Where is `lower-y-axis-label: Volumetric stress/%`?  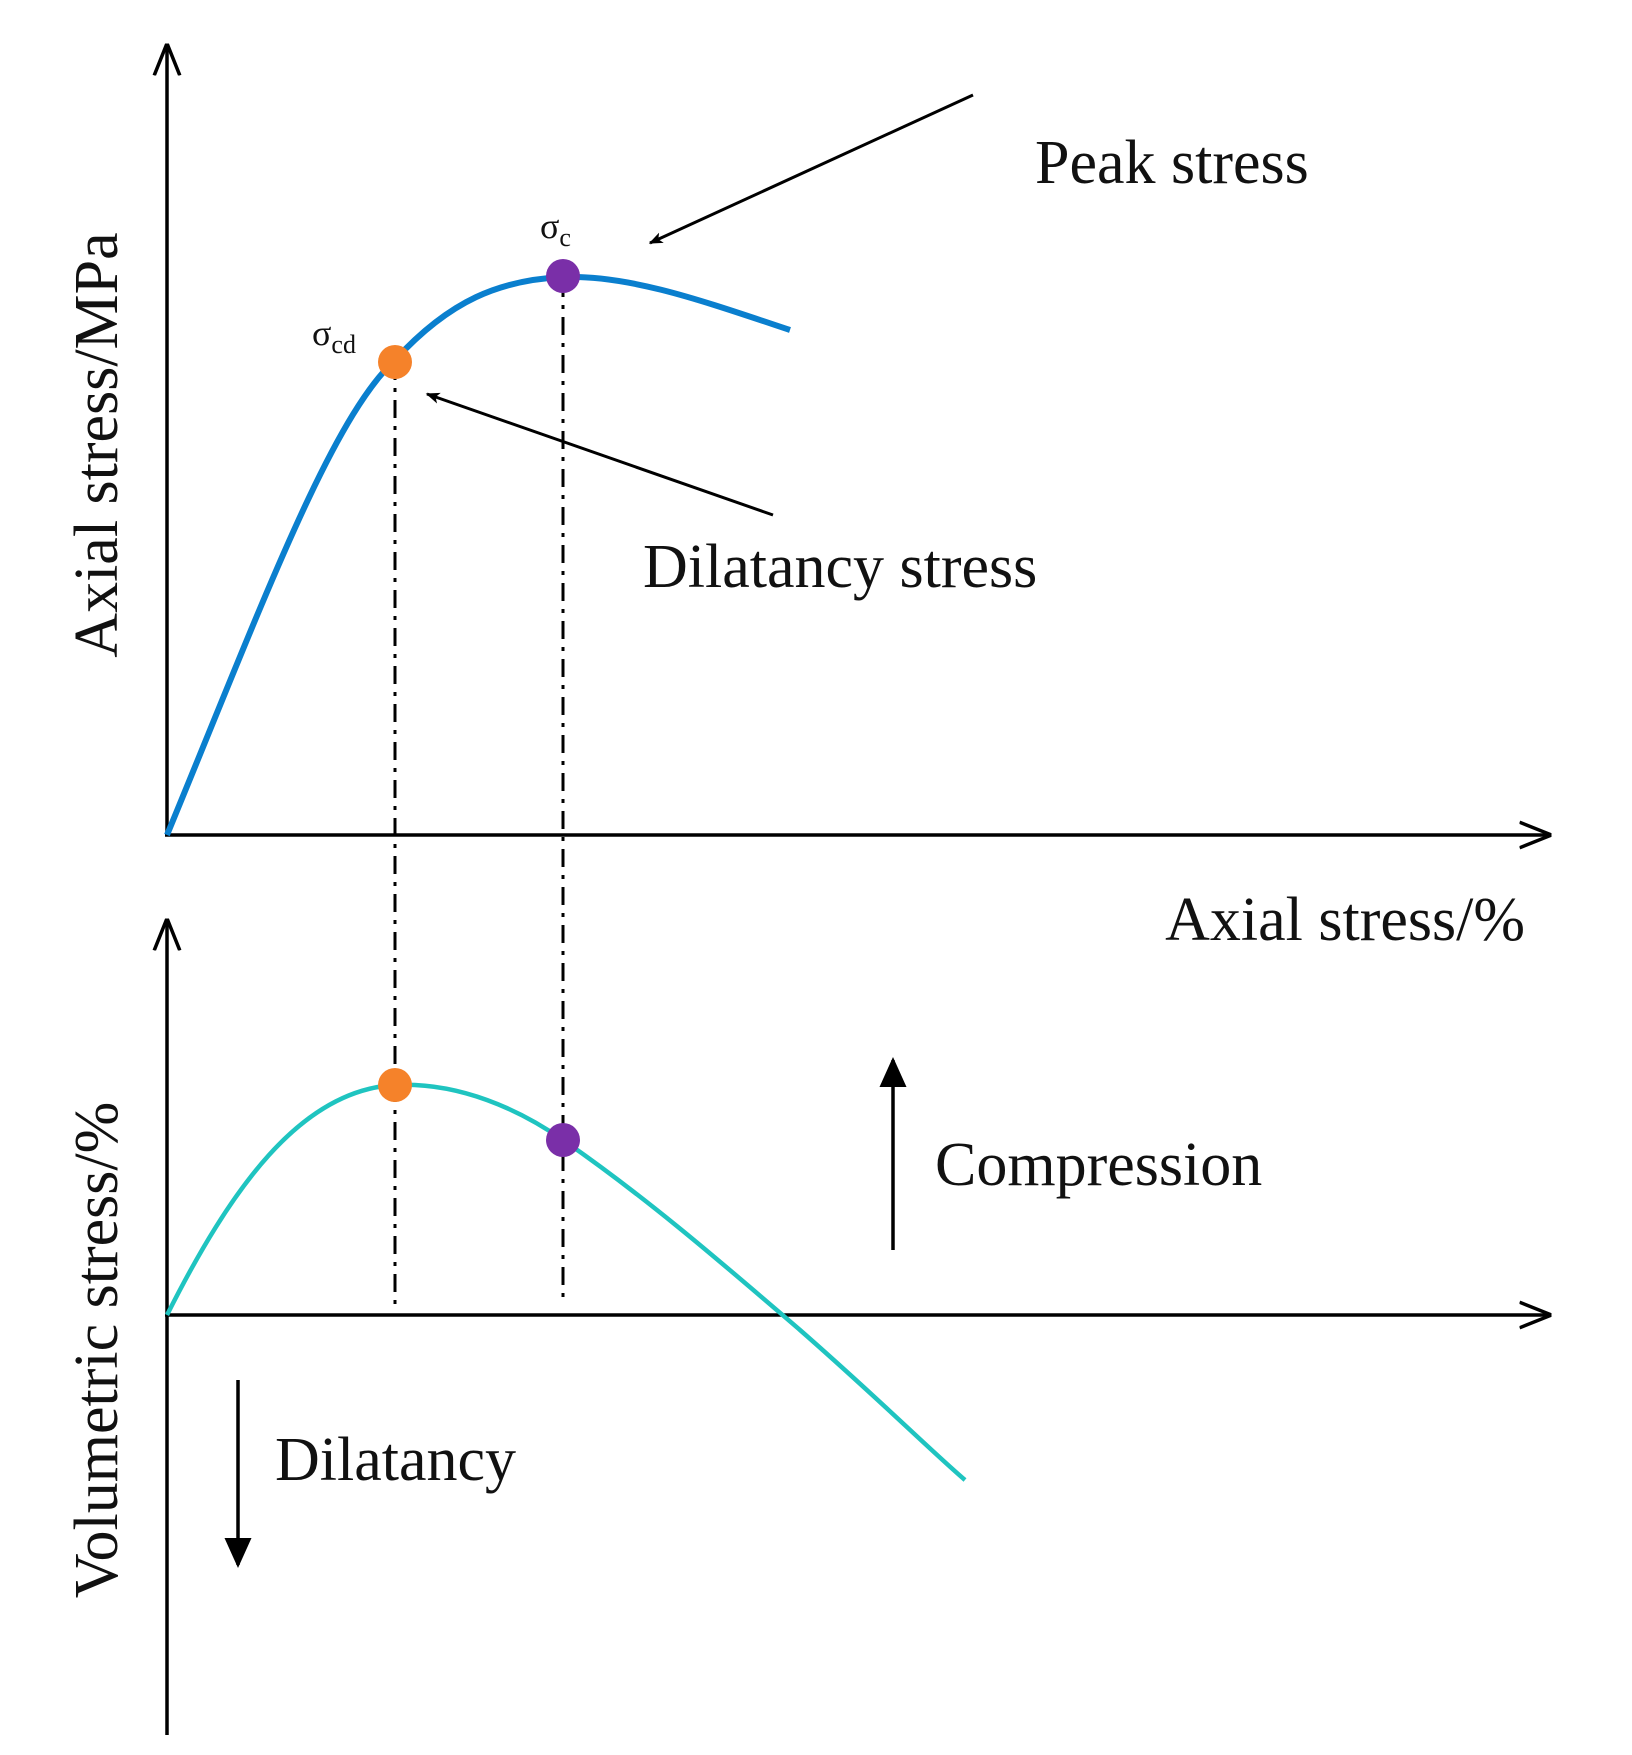 lower-y-axis-label: Volumetric stress/% is located at coordinates (97, 1350).